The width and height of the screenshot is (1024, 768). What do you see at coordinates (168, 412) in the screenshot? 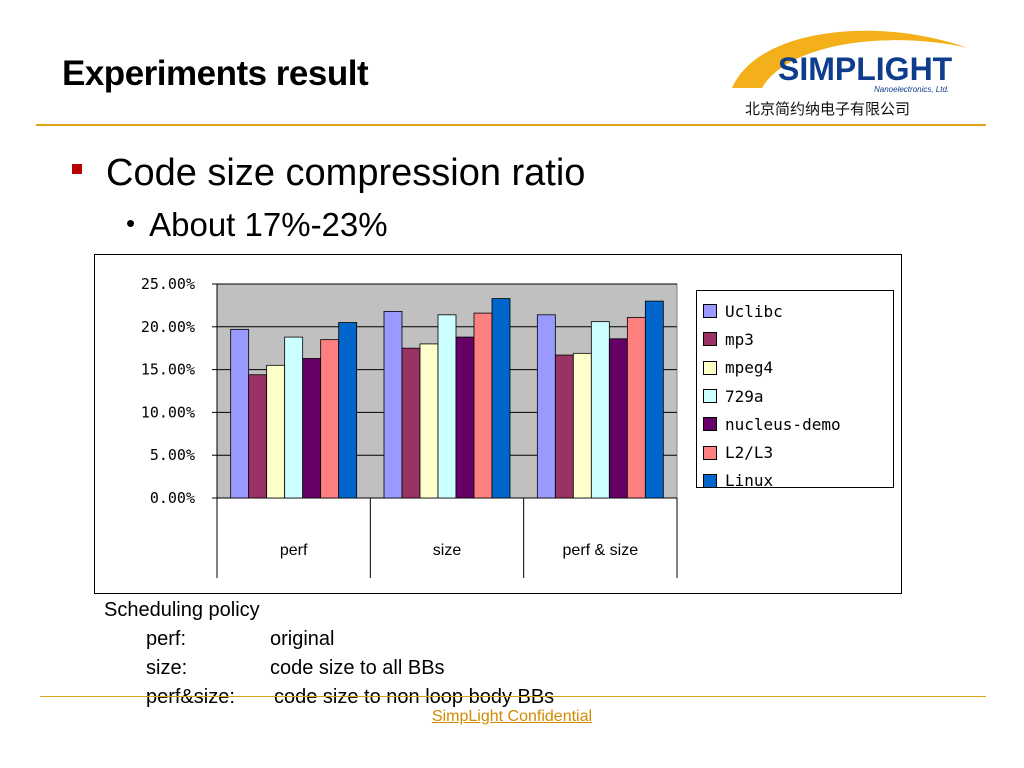
I see `y-tick-label: 10.00%` at bounding box center [168, 412].